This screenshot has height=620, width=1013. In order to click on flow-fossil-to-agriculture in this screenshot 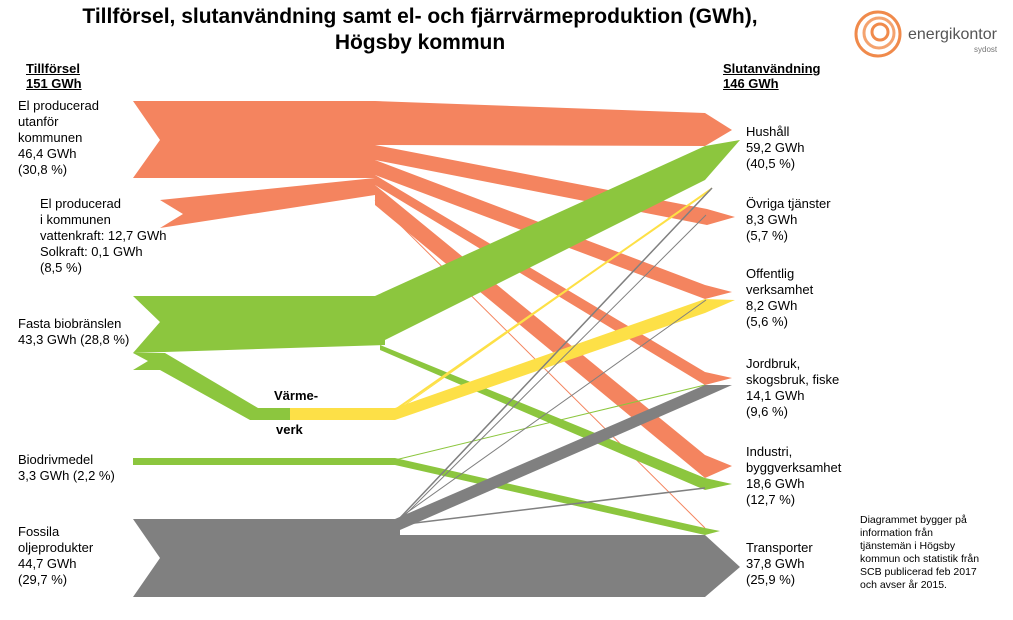, I will do `click(563, 457)`.